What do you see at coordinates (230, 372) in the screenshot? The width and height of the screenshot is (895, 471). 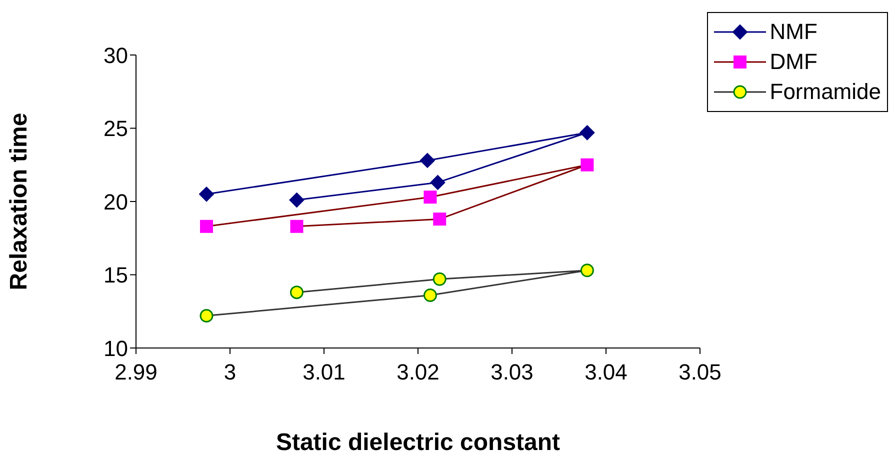 I see `x-tick-label: 3` at bounding box center [230, 372].